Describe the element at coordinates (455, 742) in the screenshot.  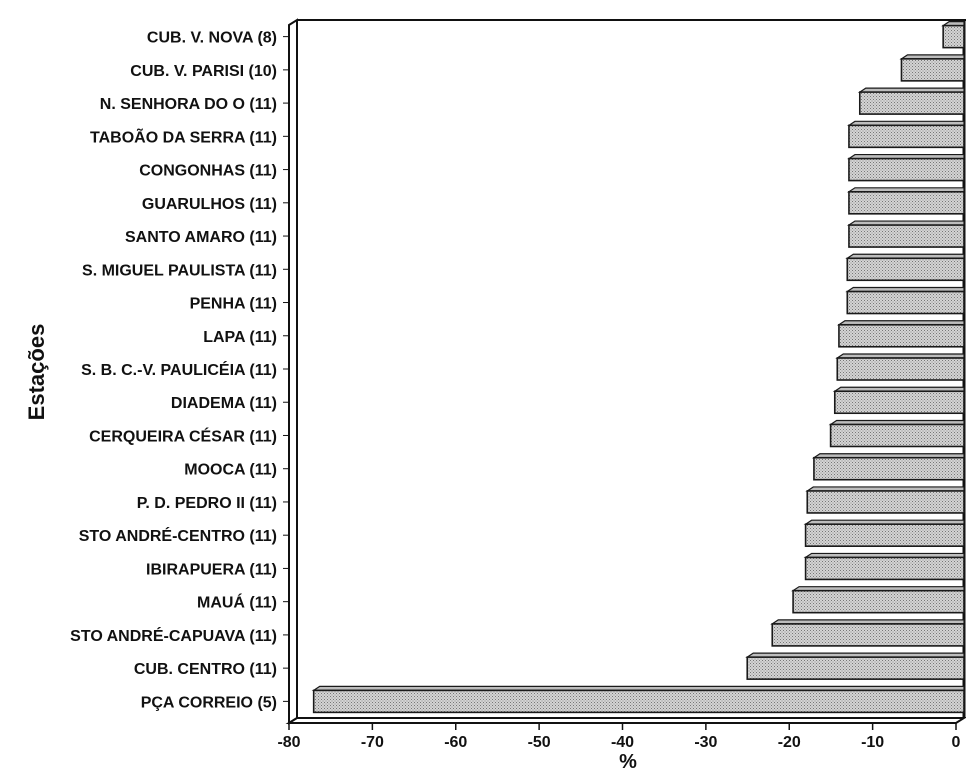
I see `x-tick-label: -60` at that location.